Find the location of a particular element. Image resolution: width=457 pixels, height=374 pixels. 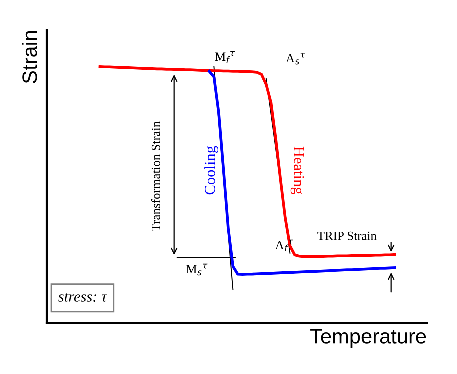

annotation: M$_{s}$$^{τ}$ is located at coordinates (197, 270).